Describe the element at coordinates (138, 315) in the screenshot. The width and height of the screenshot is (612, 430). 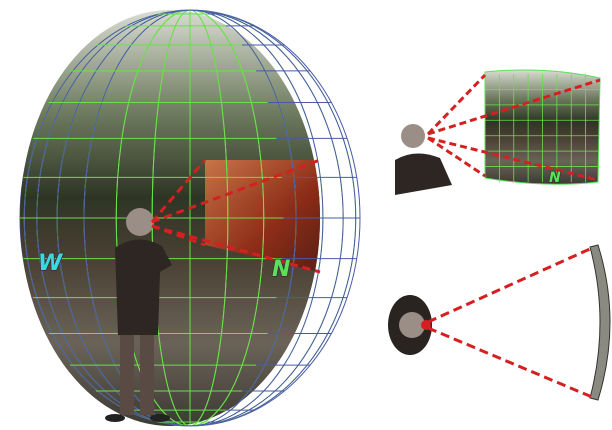
I see `person` at that location.